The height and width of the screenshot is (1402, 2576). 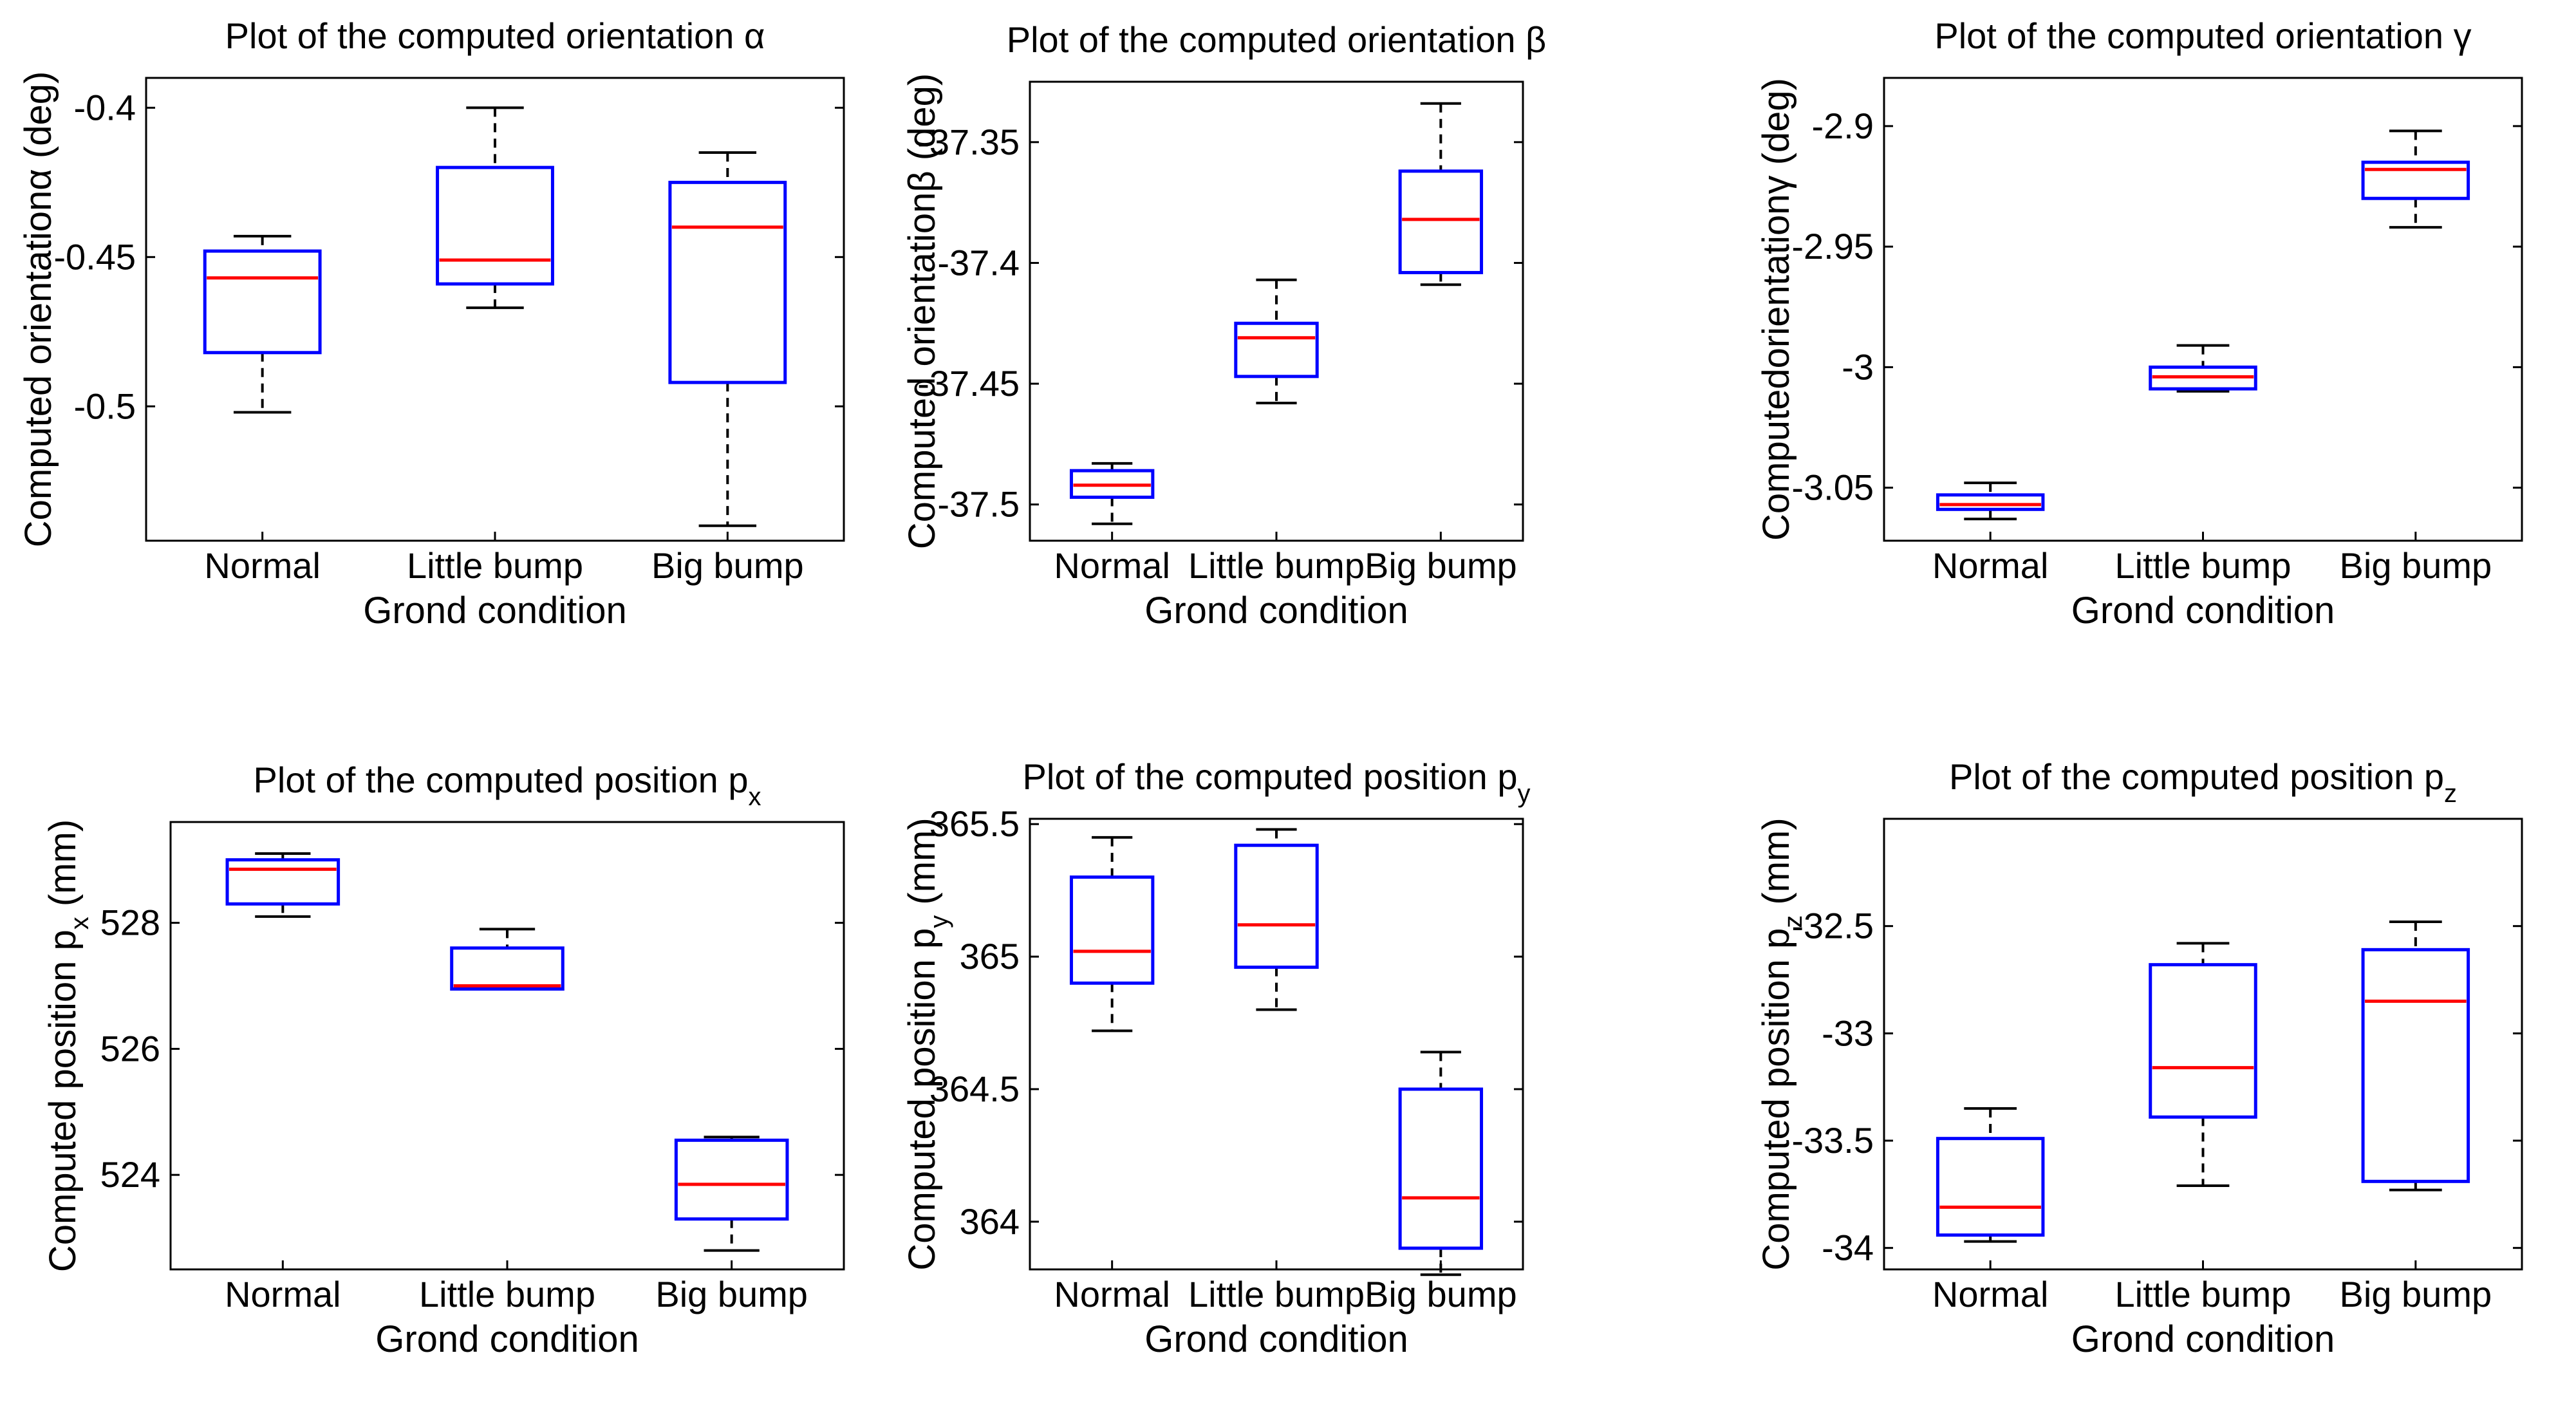 I want to click on y-axis-label-text: Computedorientationγ (deg), so click(x=1776, y=309).